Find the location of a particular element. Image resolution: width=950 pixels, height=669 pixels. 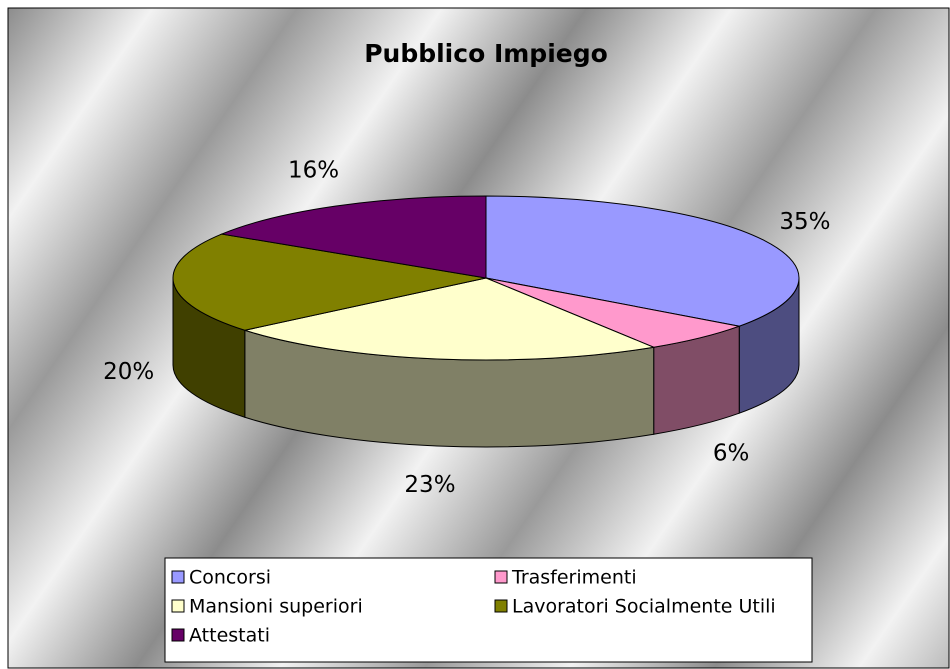

data-label: 16% is located at coordinates (313, 171).